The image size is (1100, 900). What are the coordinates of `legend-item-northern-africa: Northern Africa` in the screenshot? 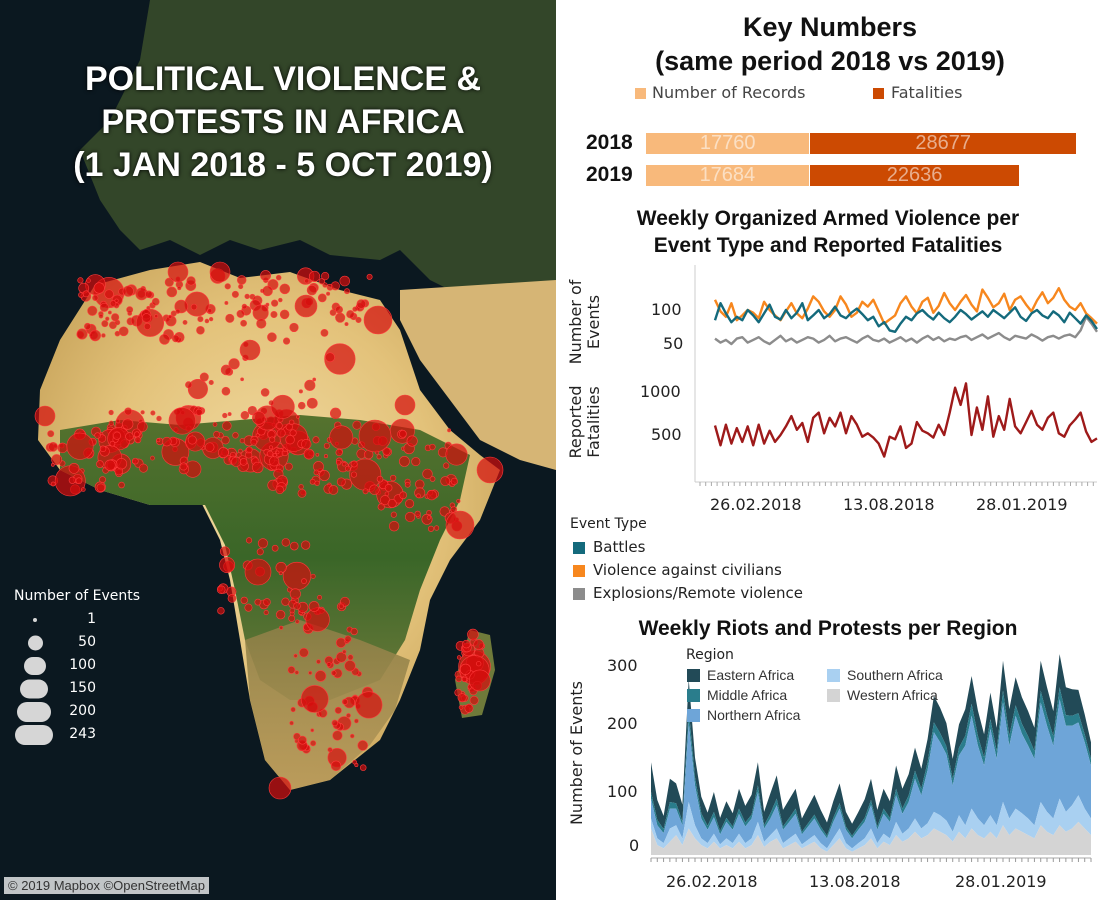 It's located at (743, 715).